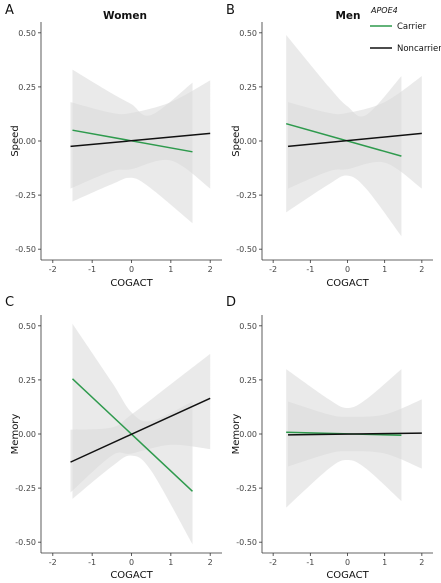 Image resolution: width=441 pixels, height=583 pixels. What do you see at coordinates (419, 49) in the screenshot?
I see `legend-label-noncarrier: Noncarrier` at bounding box center [419, 49].